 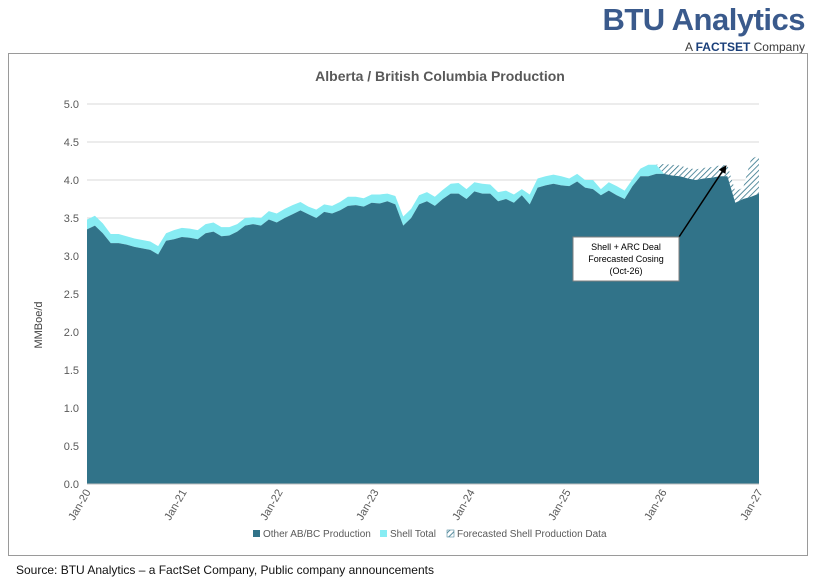 What do you see at coordinates (71, 143) in the screenshot?
I see `y-tick-label: 4.5` at bounding box center [71, 143].